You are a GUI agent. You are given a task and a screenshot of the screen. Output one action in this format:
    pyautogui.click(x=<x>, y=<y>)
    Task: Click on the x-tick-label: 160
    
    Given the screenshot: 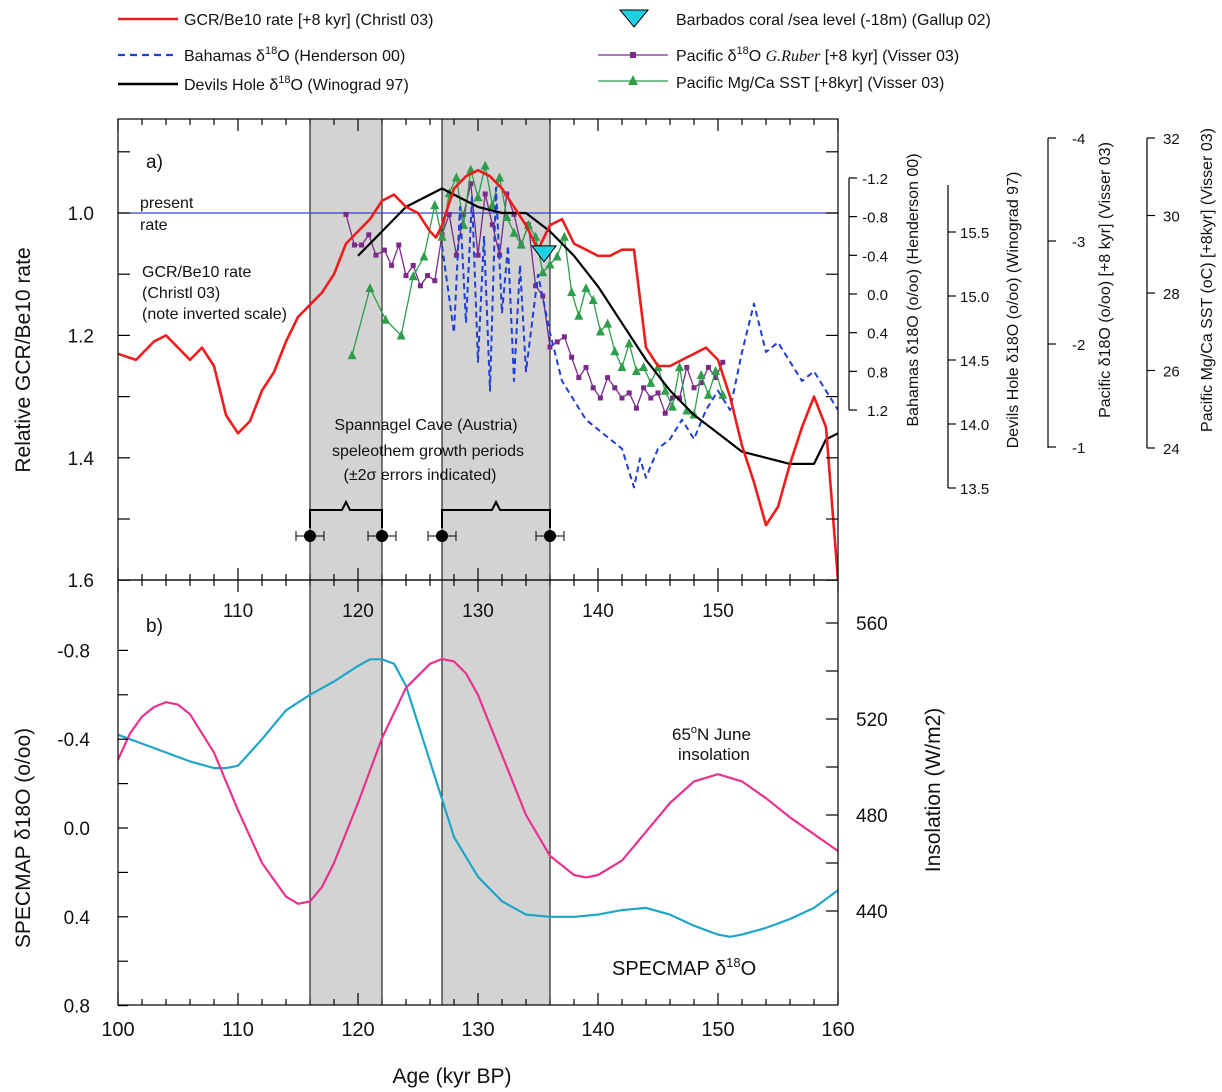 What is the action you would take?
    pyautogui.click(x=837, y=1030)
    